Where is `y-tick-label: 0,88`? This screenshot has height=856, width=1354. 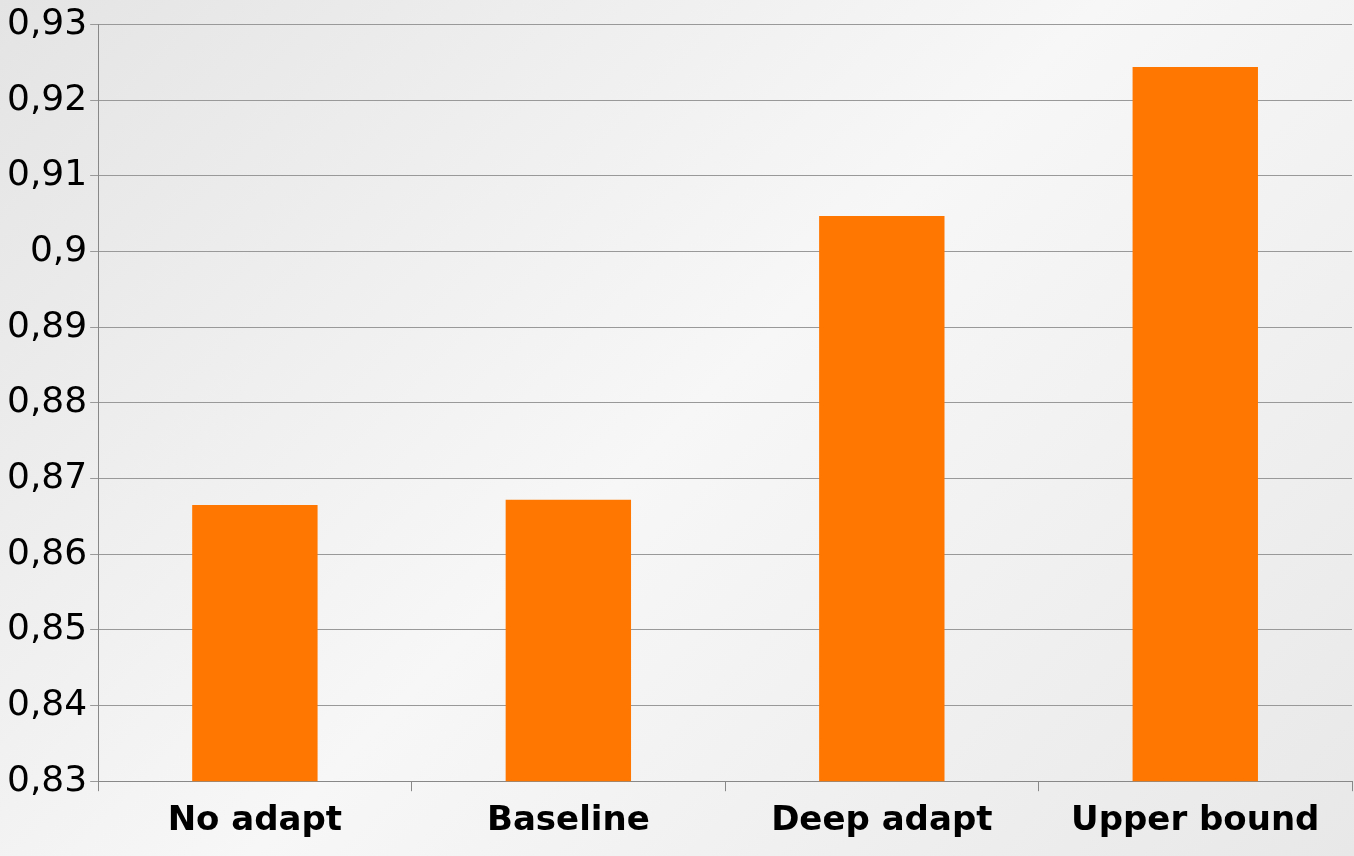 y-tick-label: 0,88 is located at coordinates (47, 400).